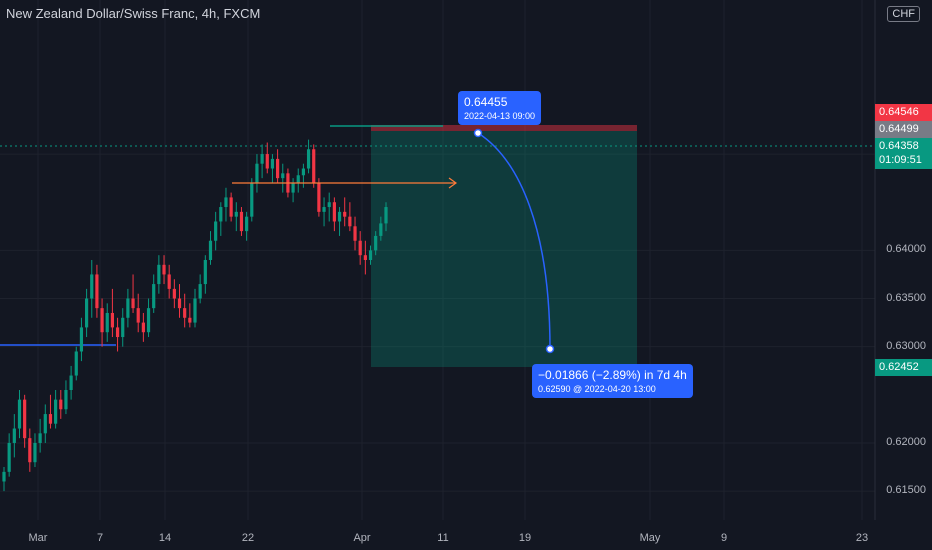  What do you see at coordinates (478, 133) in the screenshot?
I see `measure-start-point` at bounding box center [478, 133].